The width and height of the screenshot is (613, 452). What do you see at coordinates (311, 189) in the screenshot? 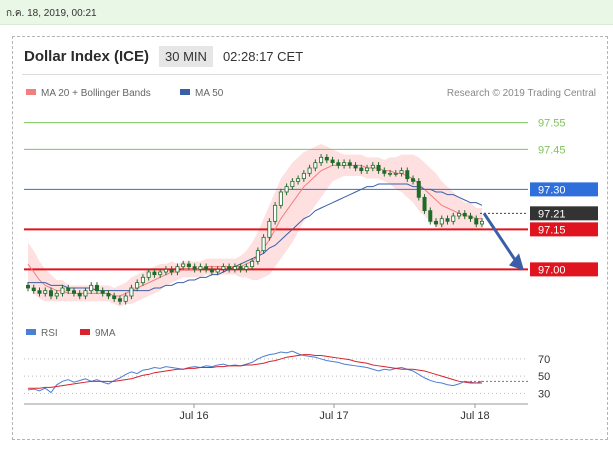
I see `level-97.30: 97.30` at bounding box center [311, 189].